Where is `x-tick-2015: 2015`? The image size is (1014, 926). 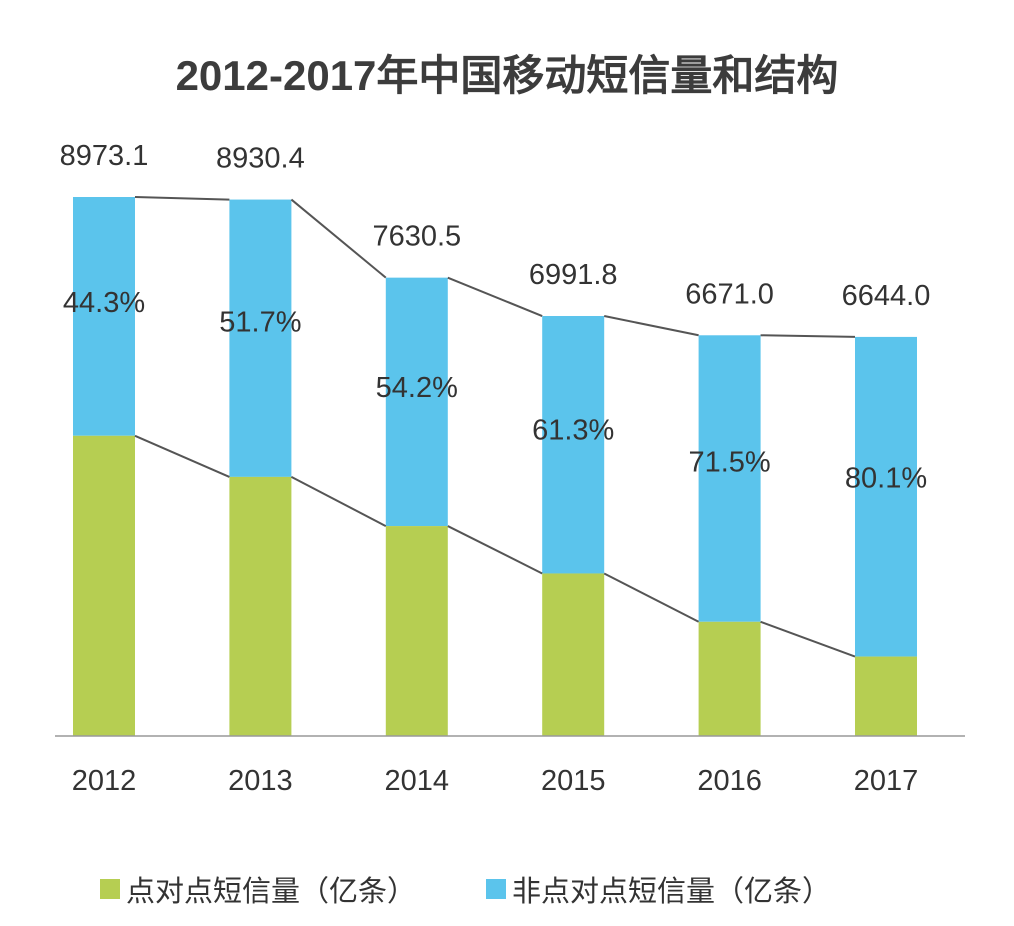
x-tick-2015: 2015 is located at coordinates (573, 781).